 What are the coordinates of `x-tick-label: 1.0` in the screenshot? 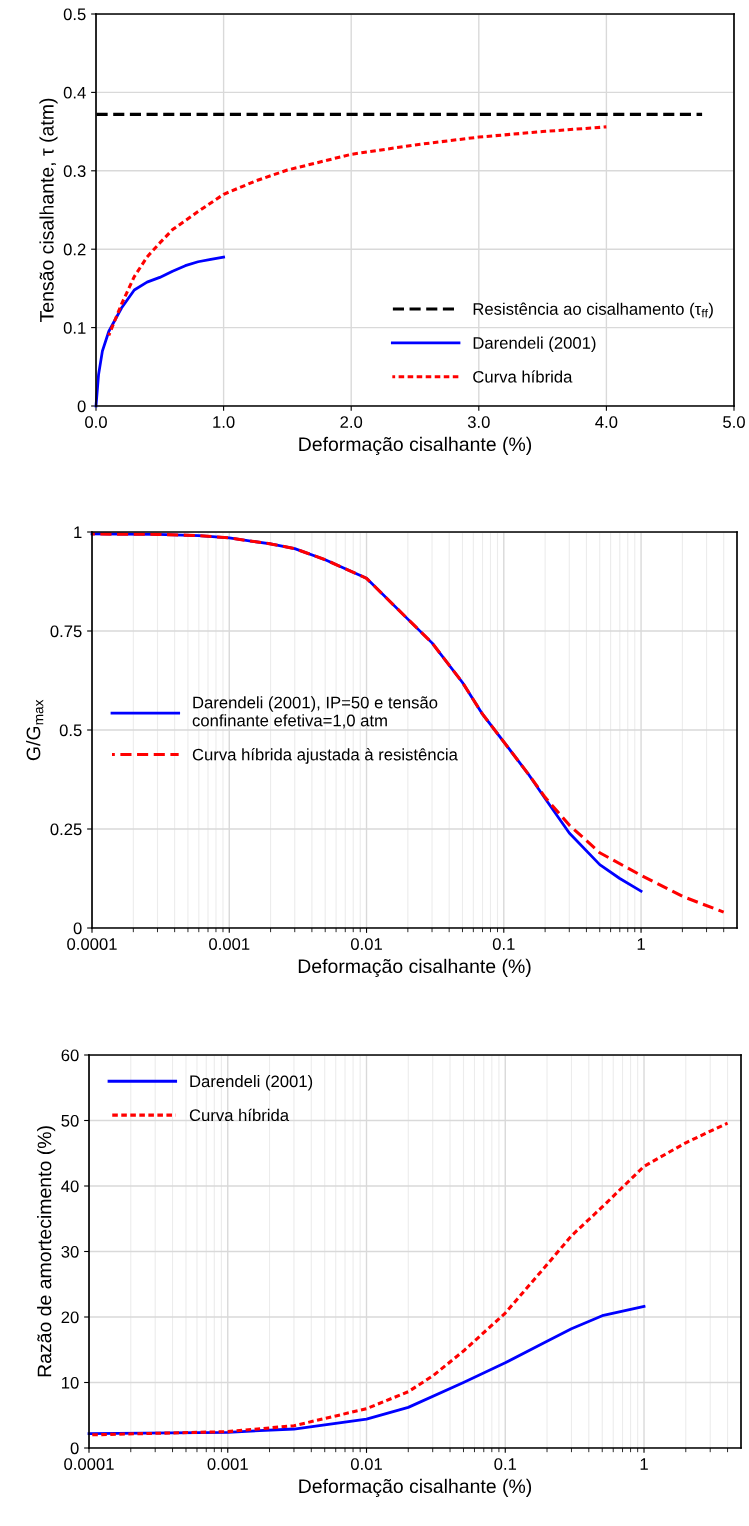 It's located at (224, 422).